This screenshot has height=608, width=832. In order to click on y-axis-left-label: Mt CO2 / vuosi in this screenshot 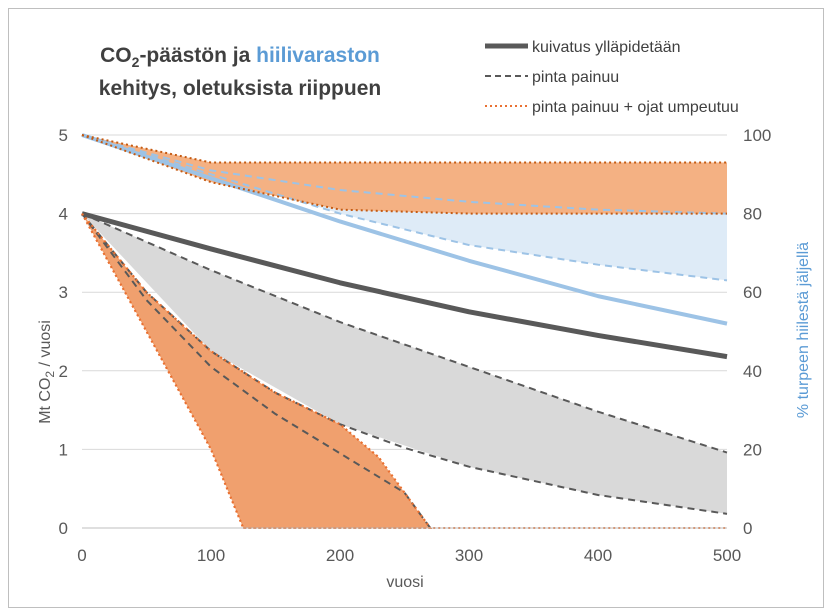, I will do `click(47, 372)`.